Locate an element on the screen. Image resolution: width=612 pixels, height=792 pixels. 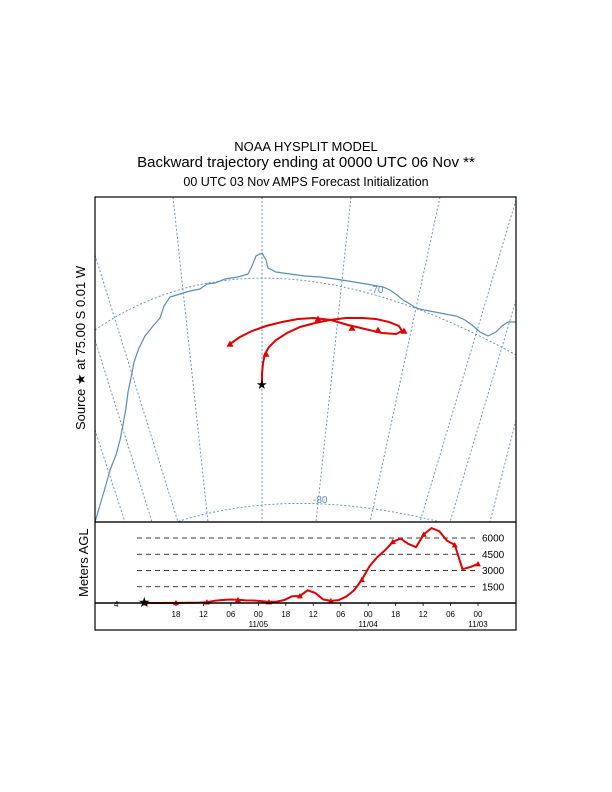
date-label: 11/03 is located at coordinates (478, 624).